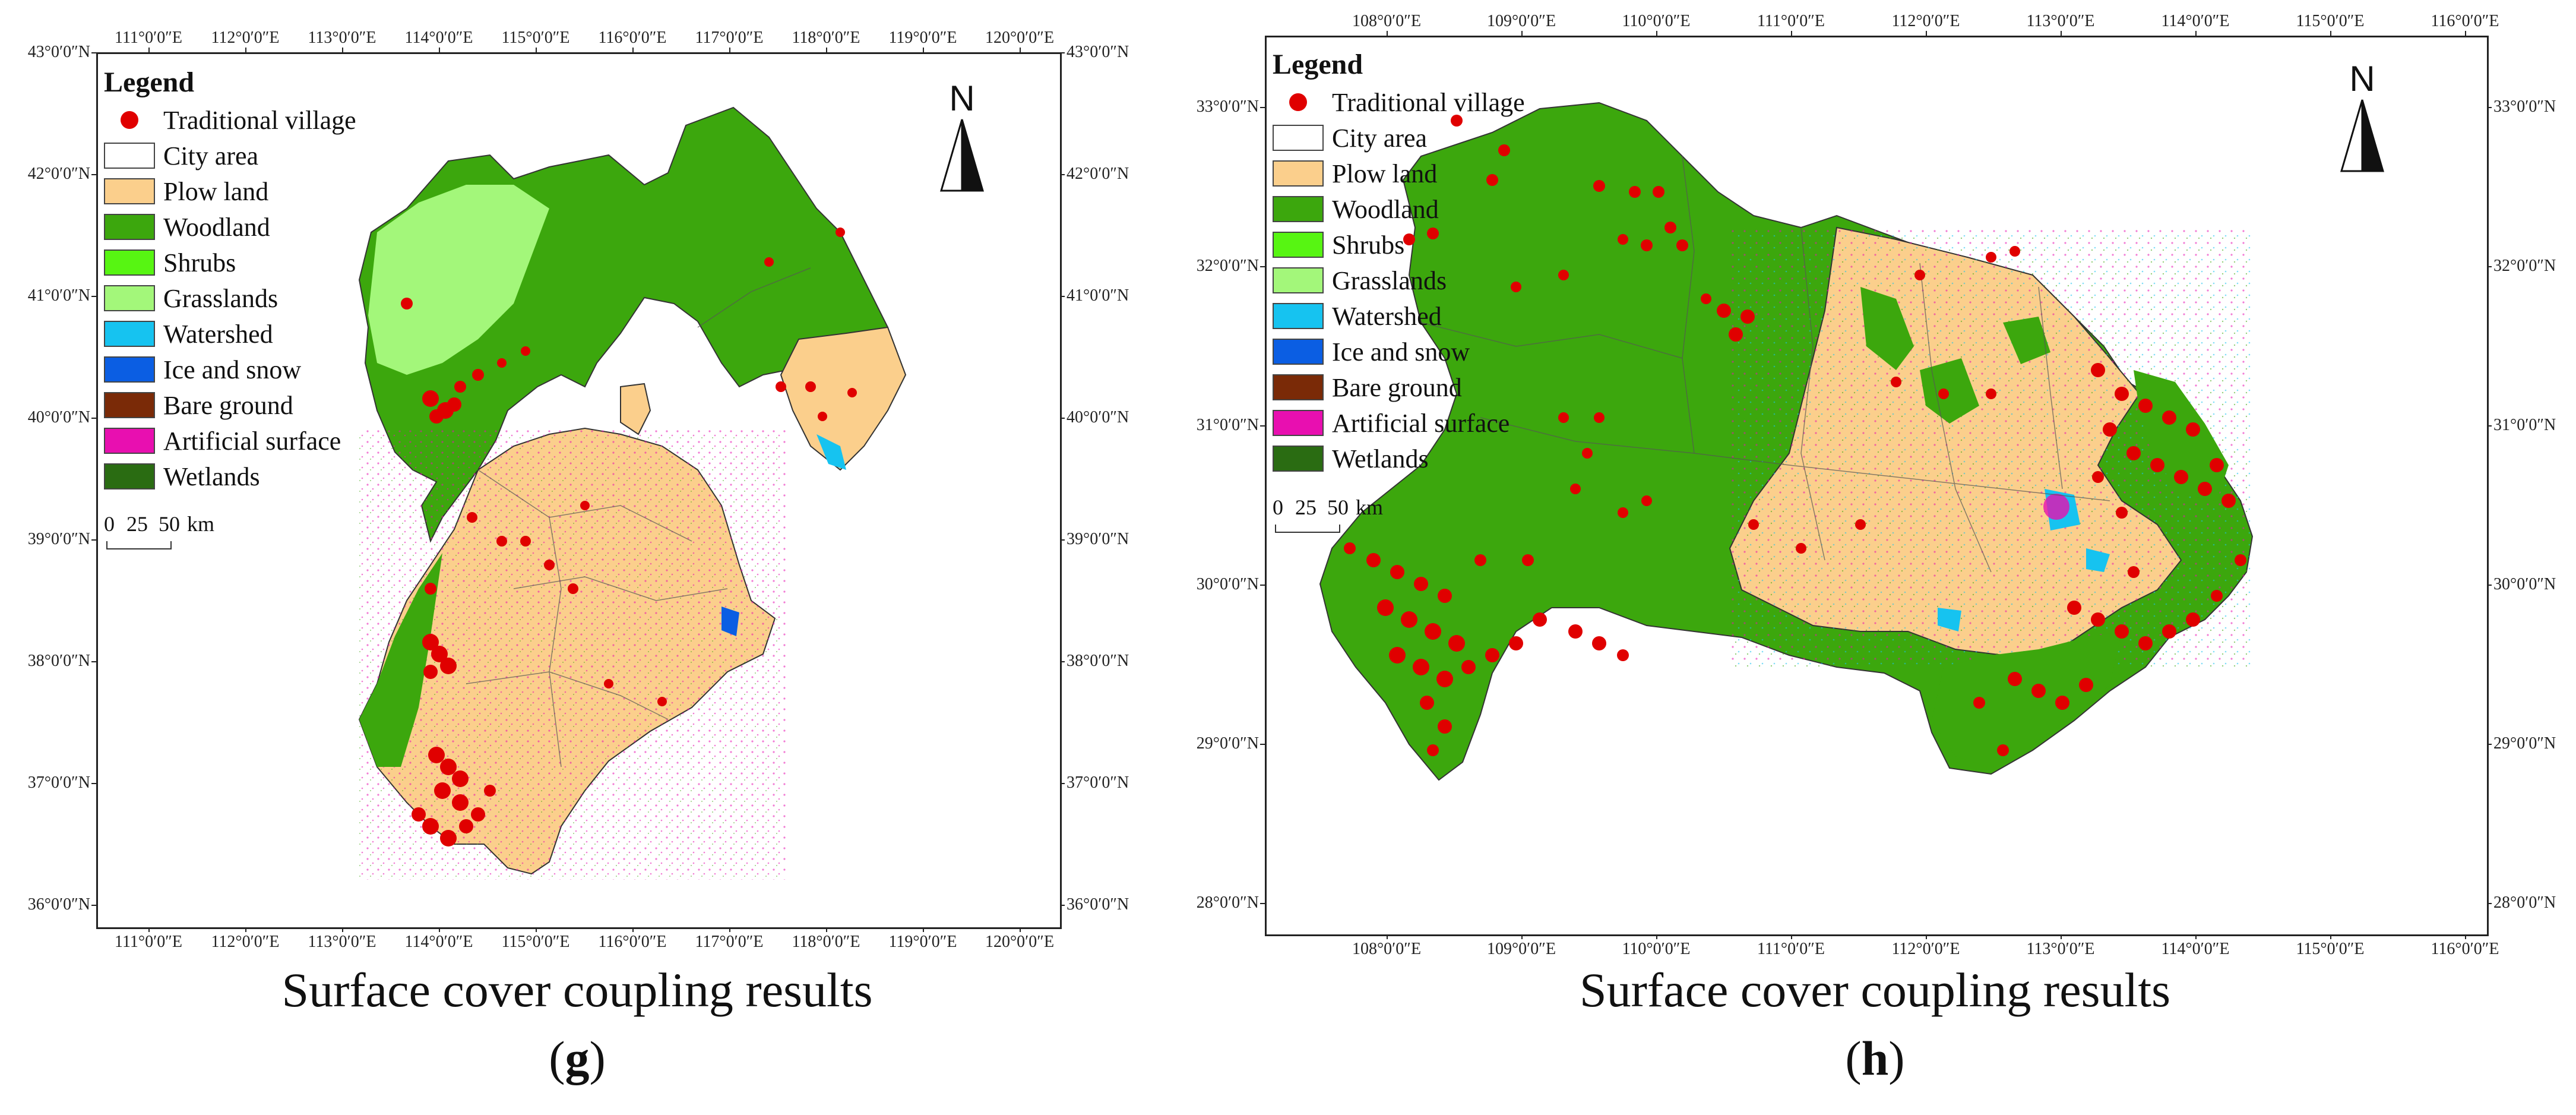 The height and width of the screenshot is (1115, 2576). Describe the element at coordinates (1338, 507) in the screenshot. I see `scale-label-50-h: 50` at that location.